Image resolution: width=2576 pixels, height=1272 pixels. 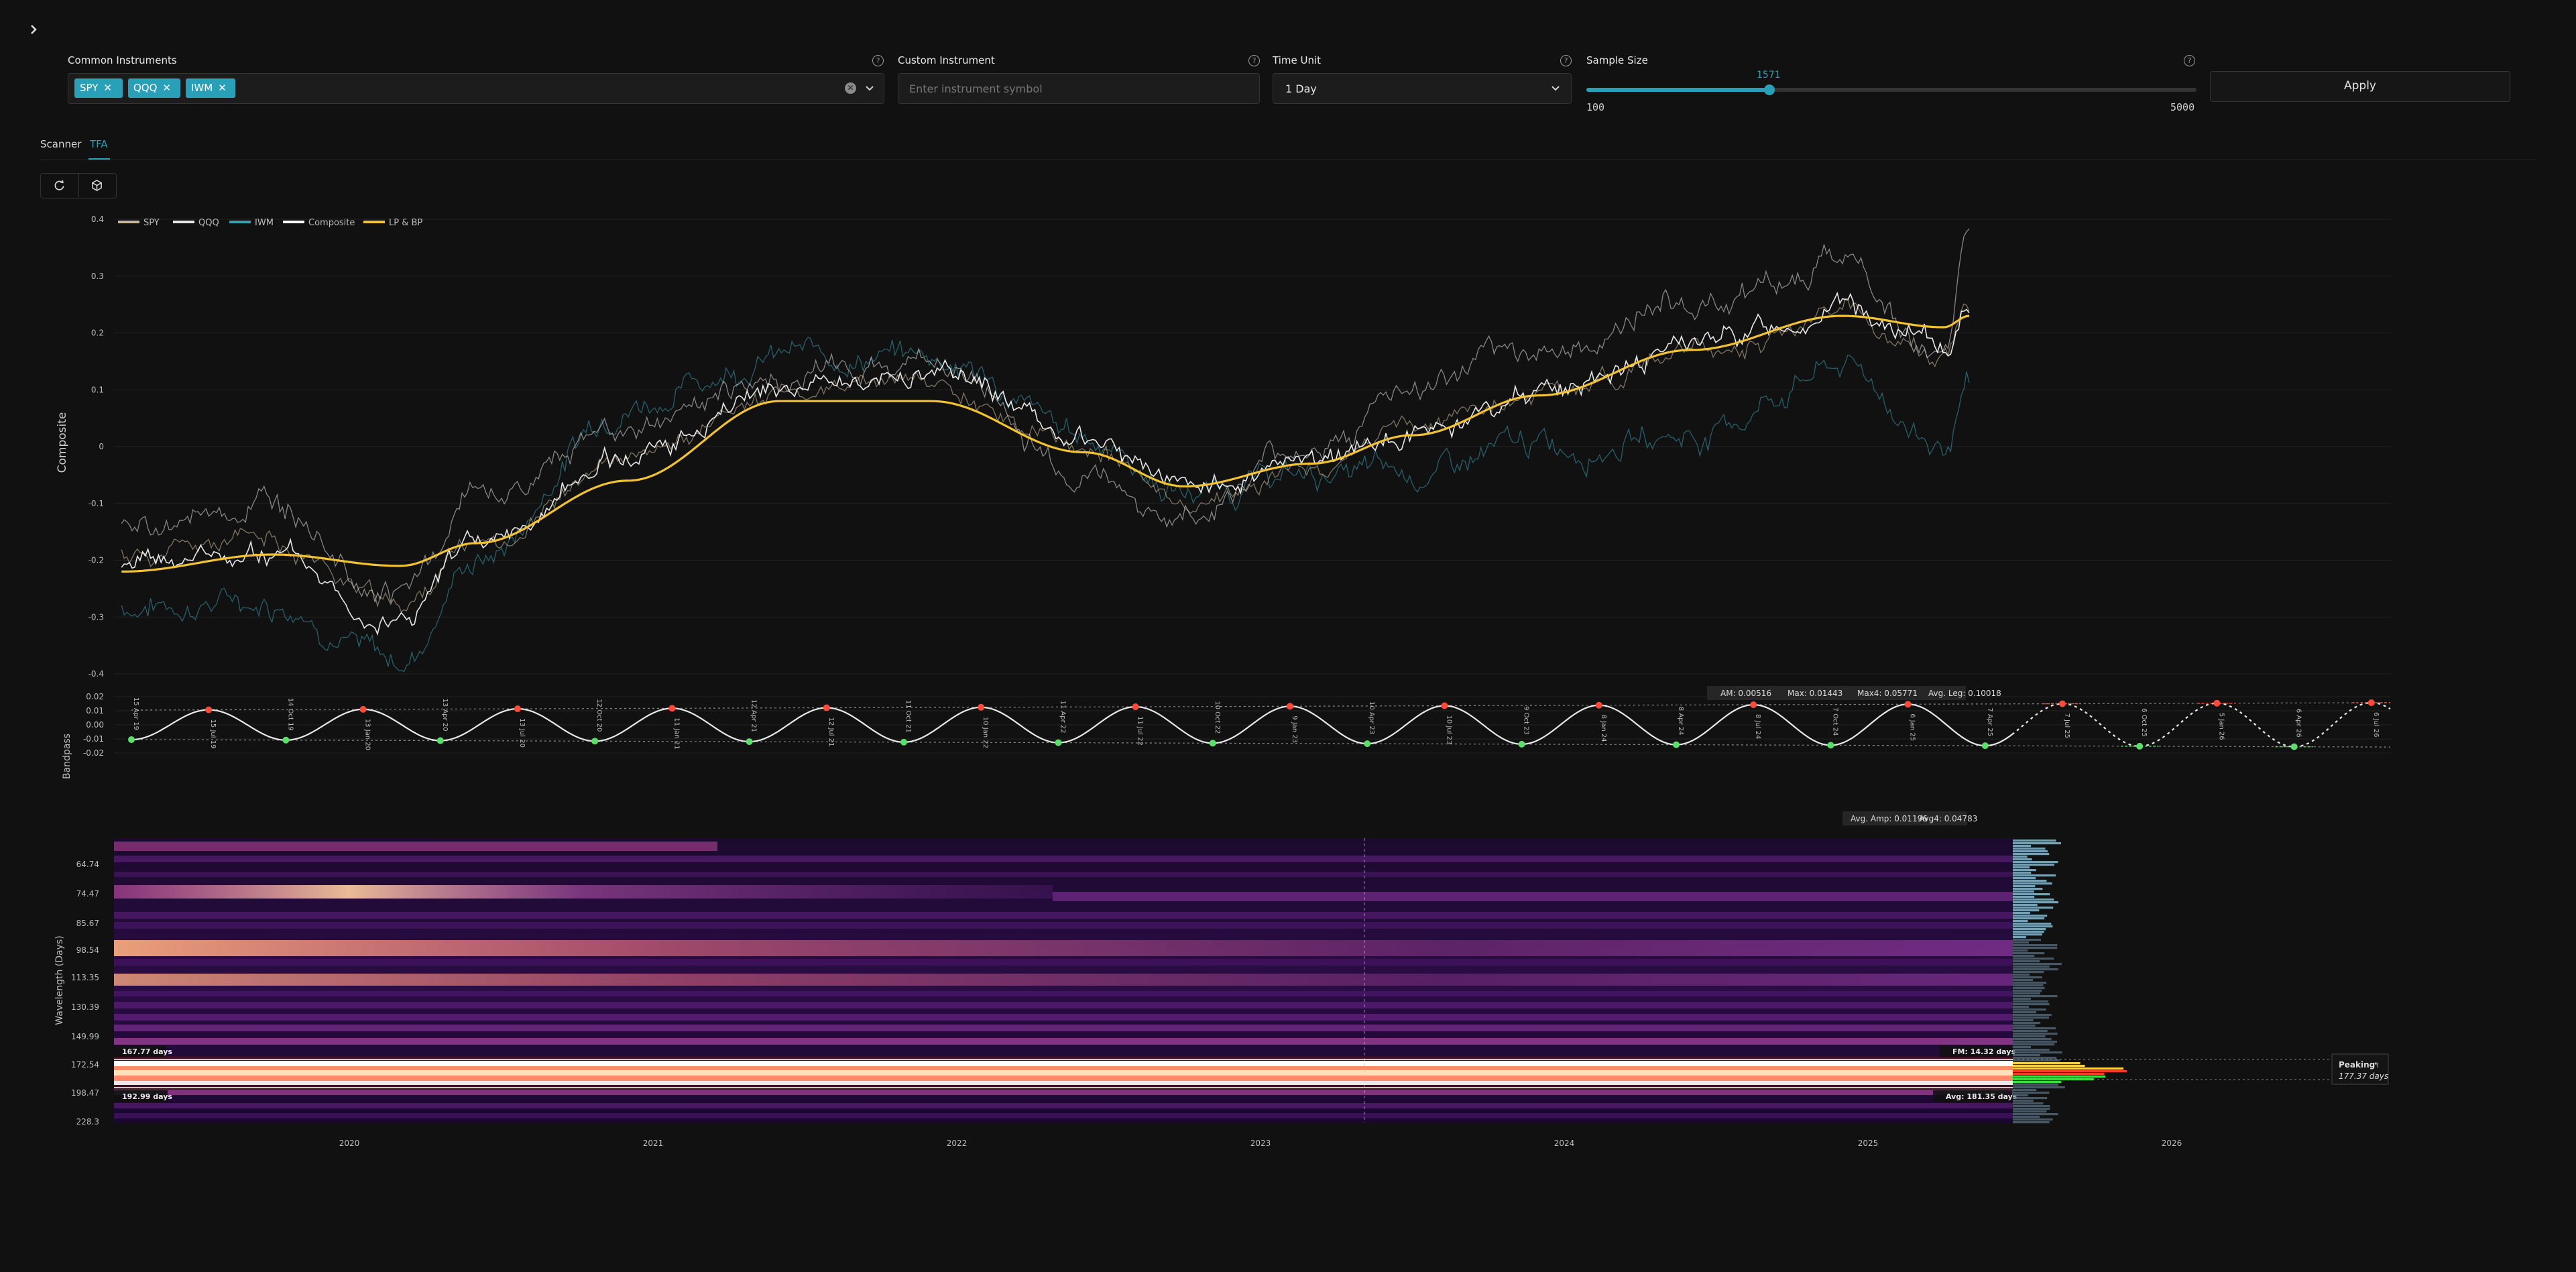 What do you see at coordinates (1217, 717) in the screenshot?
I see `cycle-date-label: 10 Oct 22` at bounding box center [1217, 717].